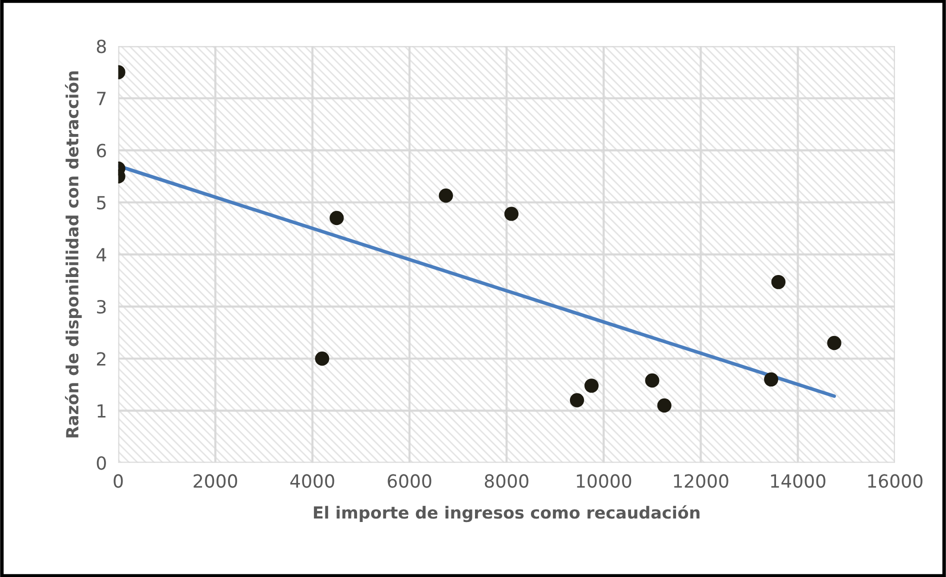  I want to click on x-axis-title: El importe de ingresos como recaudación, so click(507, 513).